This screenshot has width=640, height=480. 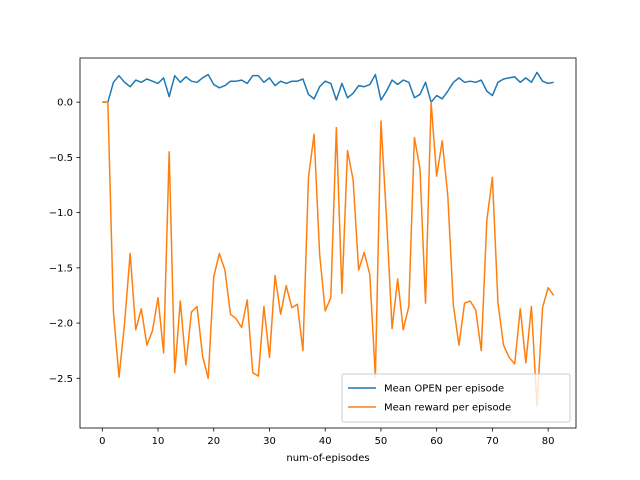 I want to click on legend-label-reward: Mean reward per episode, so click(x=447, y=408).